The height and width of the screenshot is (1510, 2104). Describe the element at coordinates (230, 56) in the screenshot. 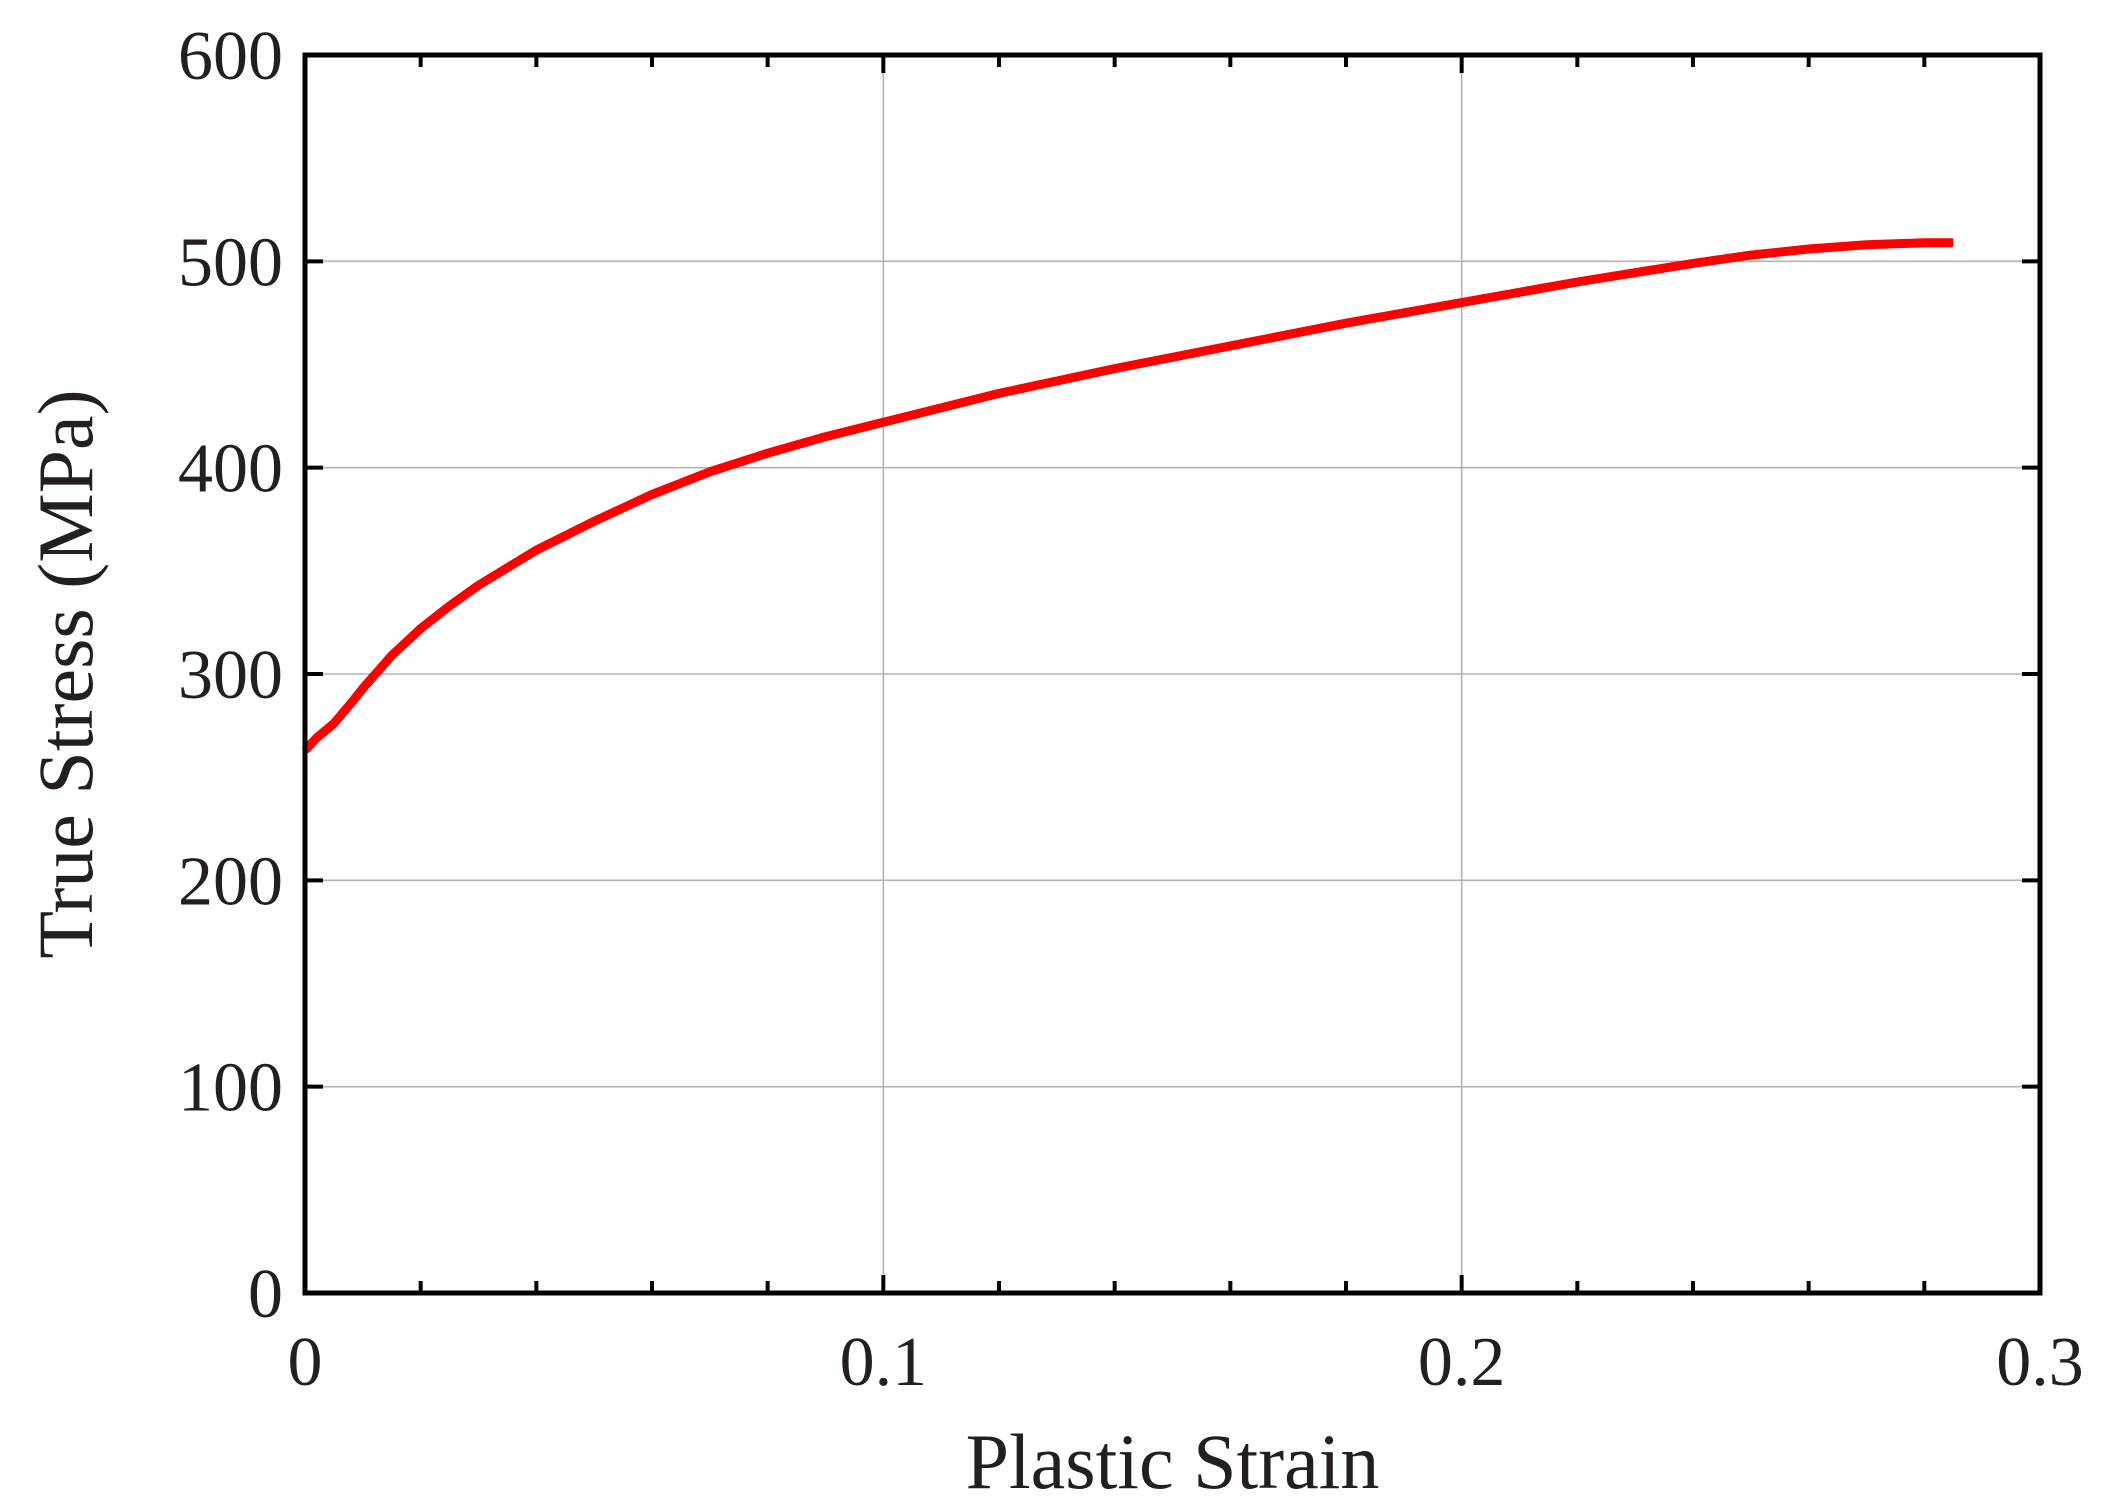

I see `y-tick-label: 600` at that location.